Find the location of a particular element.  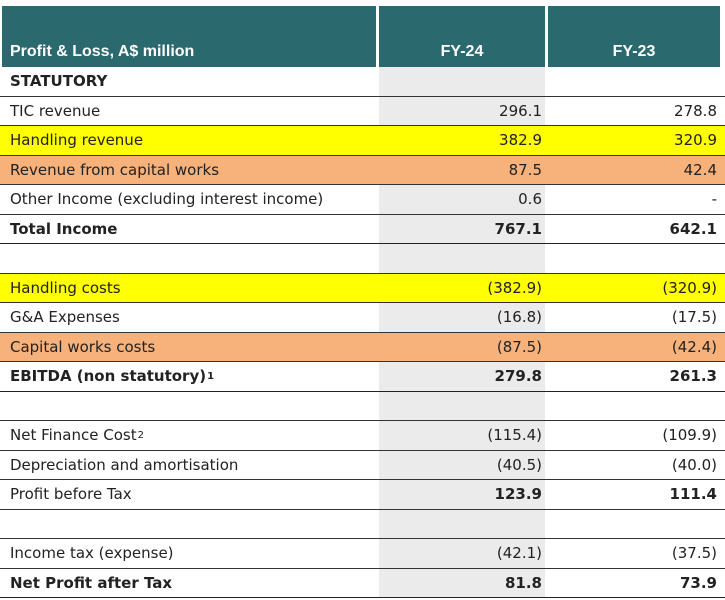

table-row: Capital works costs (87.5) (42.4) is located at coordinates (362, 347).